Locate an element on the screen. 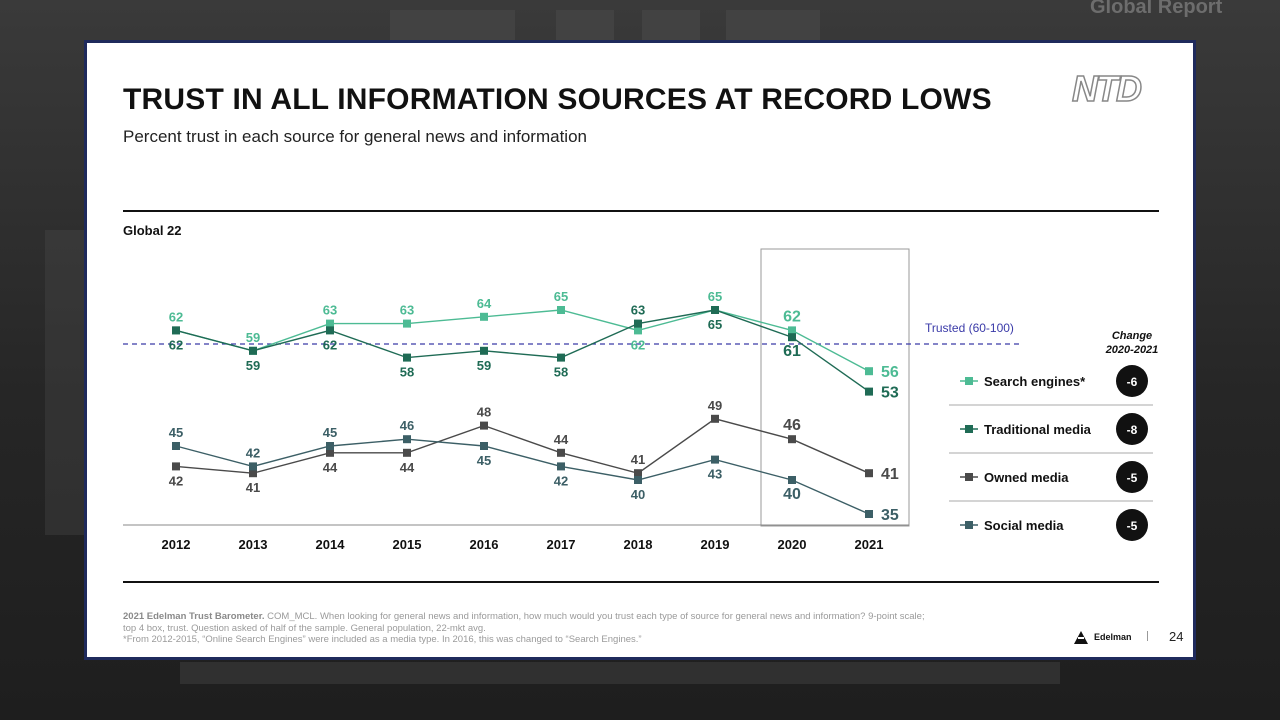  change-value: -6 is located at coordinates (1132, 382).